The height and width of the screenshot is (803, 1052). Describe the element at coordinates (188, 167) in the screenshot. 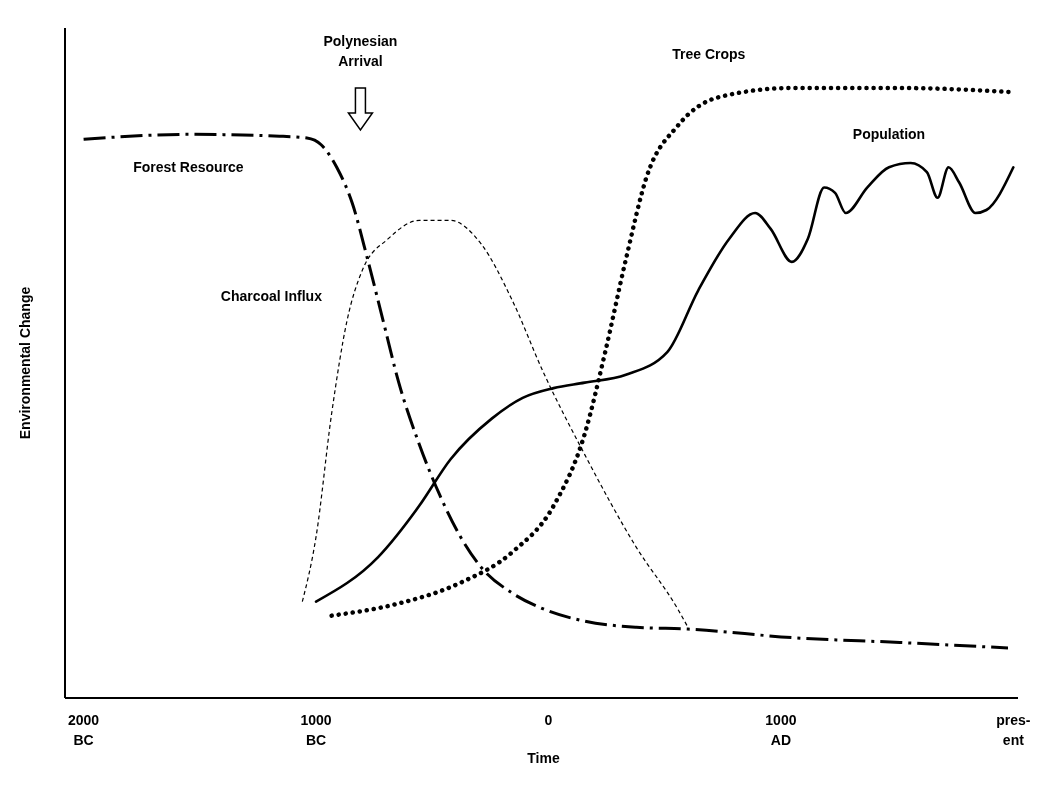

I see `series-label: Forest Resource` at that location.